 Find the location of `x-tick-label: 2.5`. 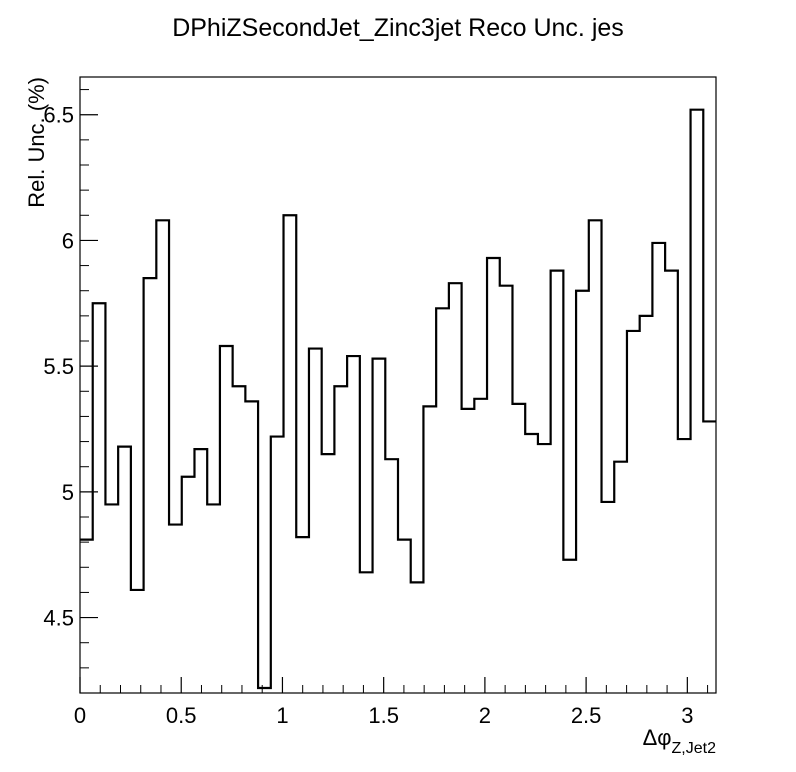

x-tick-label: 2.5 is located at coordinates (586, 715).